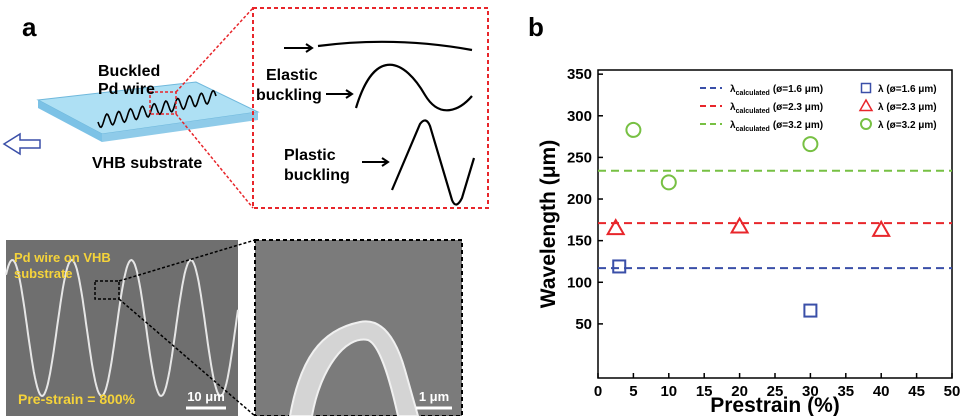 This screenshot has width=968, height=416. I want to click on elastic-label: Elastic buckling, so click(289, 85).